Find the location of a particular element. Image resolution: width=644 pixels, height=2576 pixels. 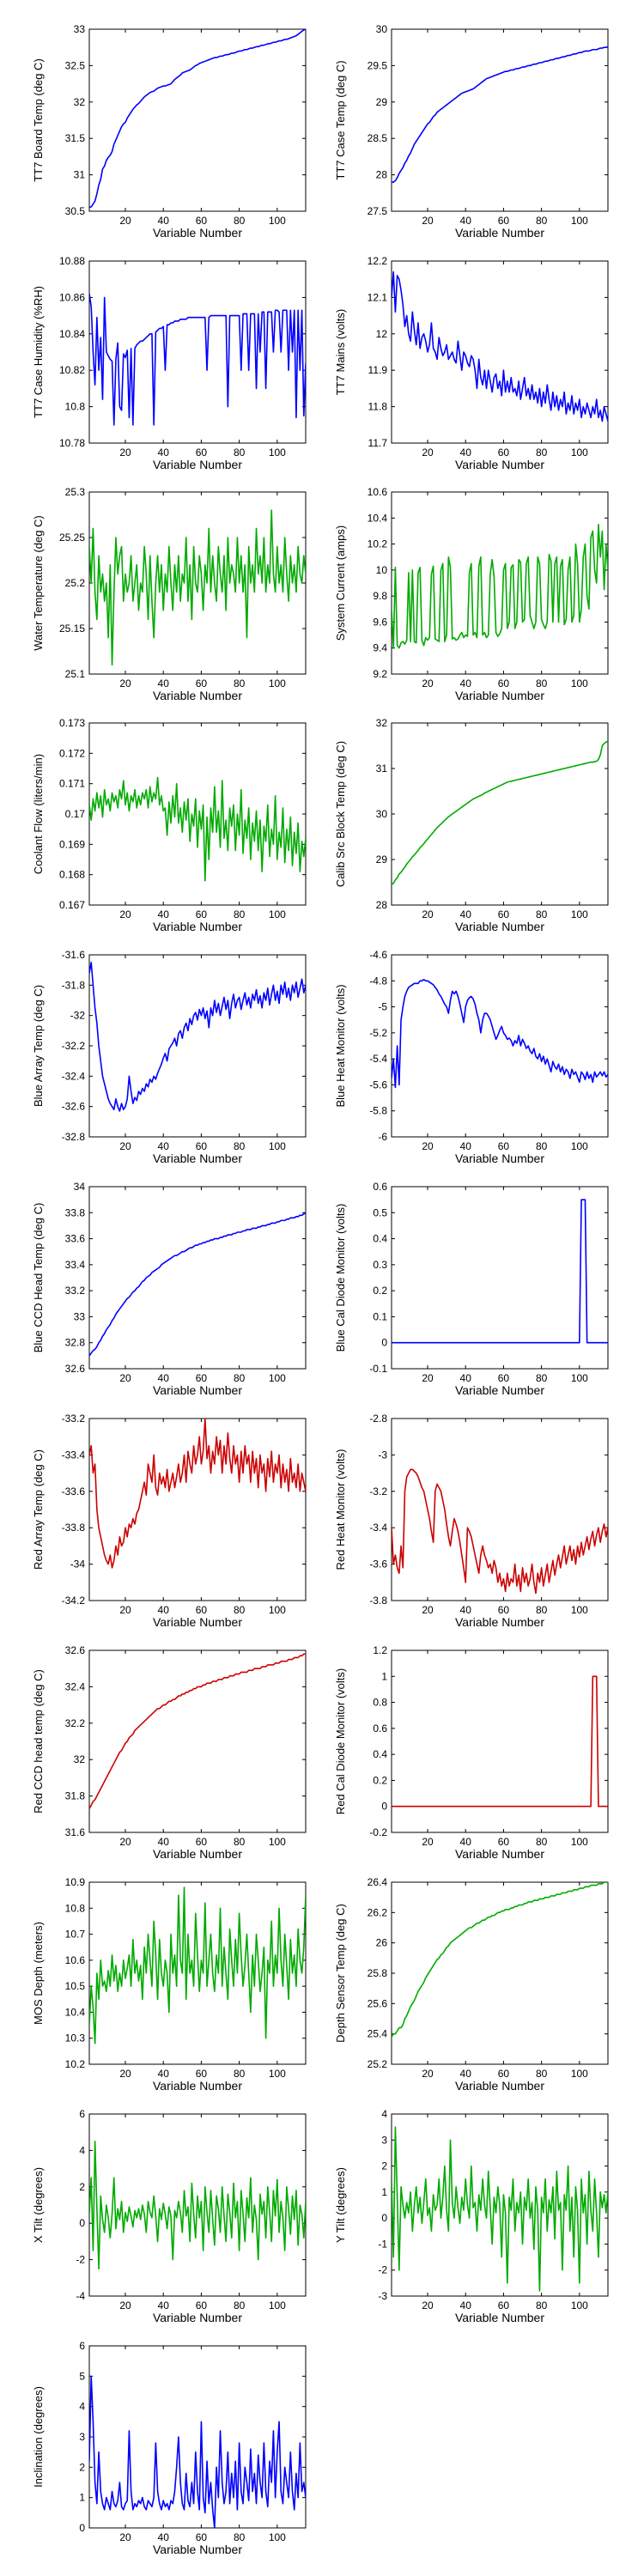

y-tick-label: 9.6 is located at coordinates (380, 622).